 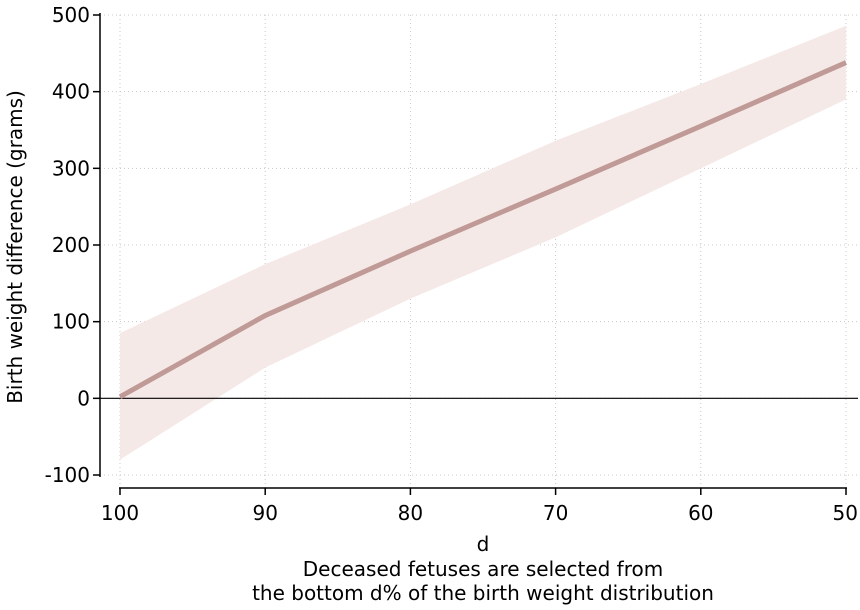 I want to click on x-tick-label: 70, so click(x=555, y=513).